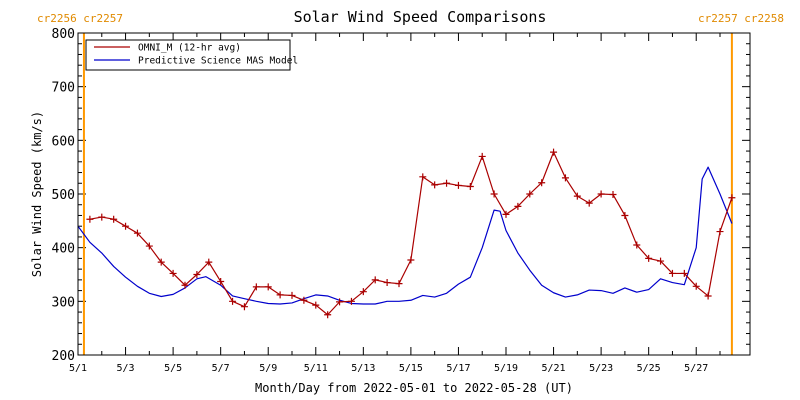 This screenshot has height=400, width=800. What do you see at coordinates (506, 368) in the screenshot?
I see `x-tick-label: 5/19` at bounding box center [506, 368].